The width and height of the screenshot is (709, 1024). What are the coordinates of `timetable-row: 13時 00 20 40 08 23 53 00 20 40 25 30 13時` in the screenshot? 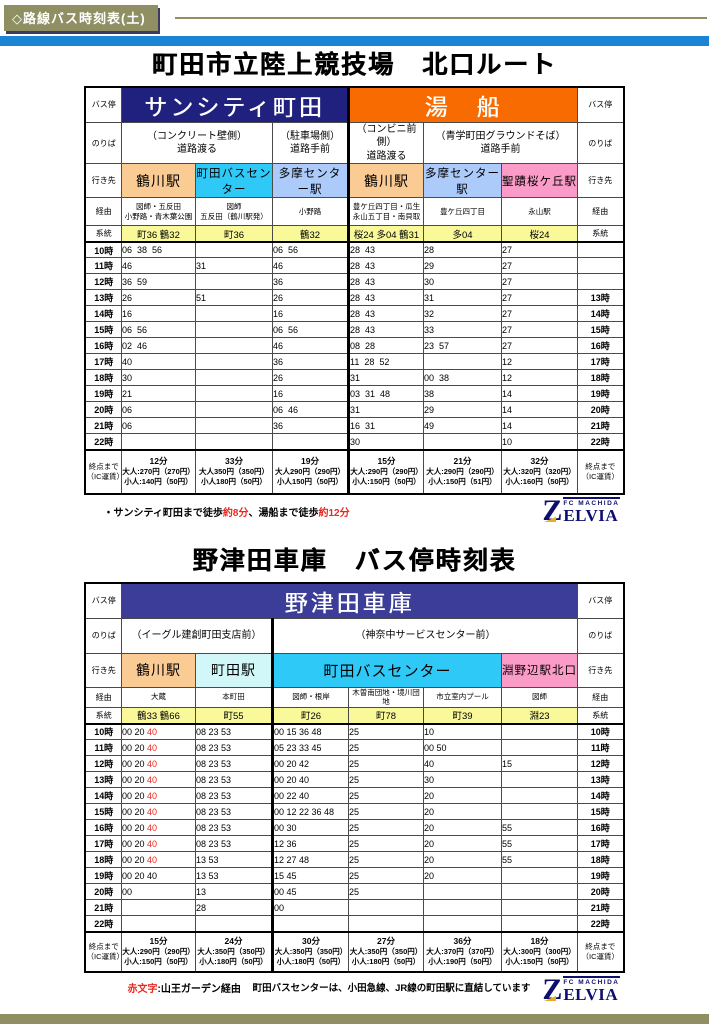 It's located at (354, 779).